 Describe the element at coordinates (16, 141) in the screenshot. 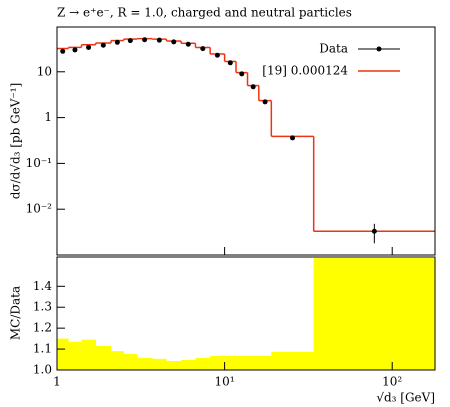

I see `y-axis-label: dσ/d√d₃ [pb GeV⁻¹]` at that location.